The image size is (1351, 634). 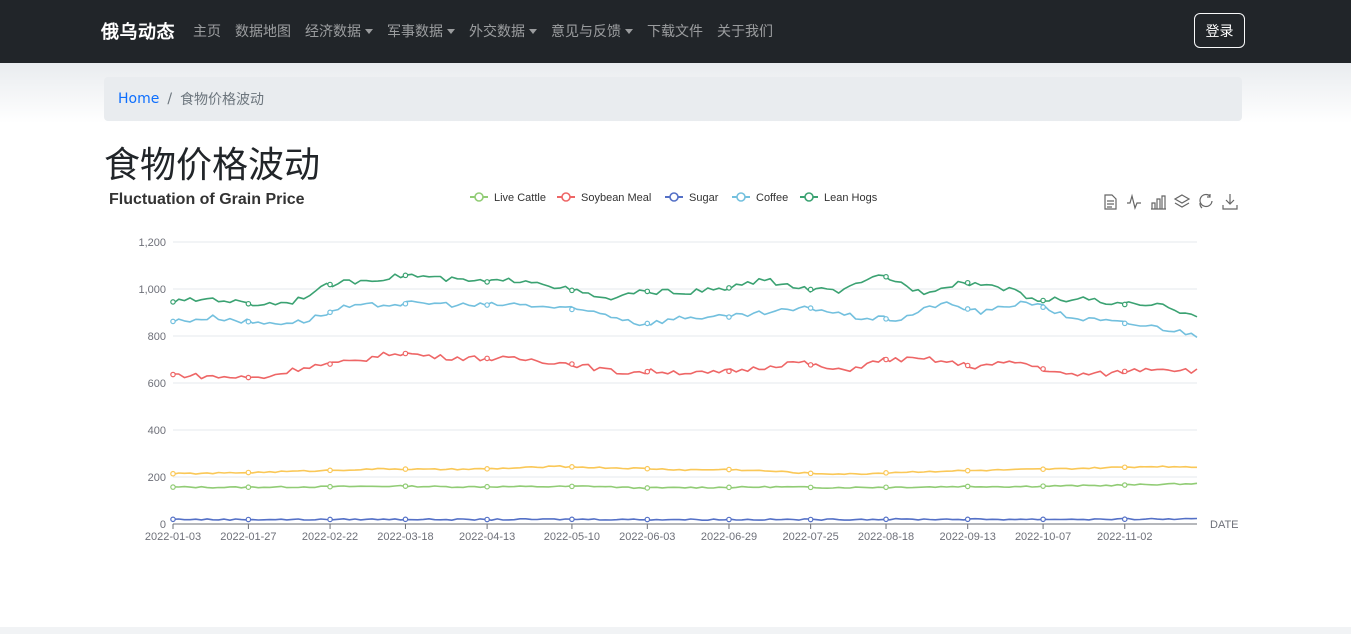 What do you see at coordinates (497, 32) in the screenshot?
I see `nav-item-label: 外交数据` at bounding box center [497, 32].